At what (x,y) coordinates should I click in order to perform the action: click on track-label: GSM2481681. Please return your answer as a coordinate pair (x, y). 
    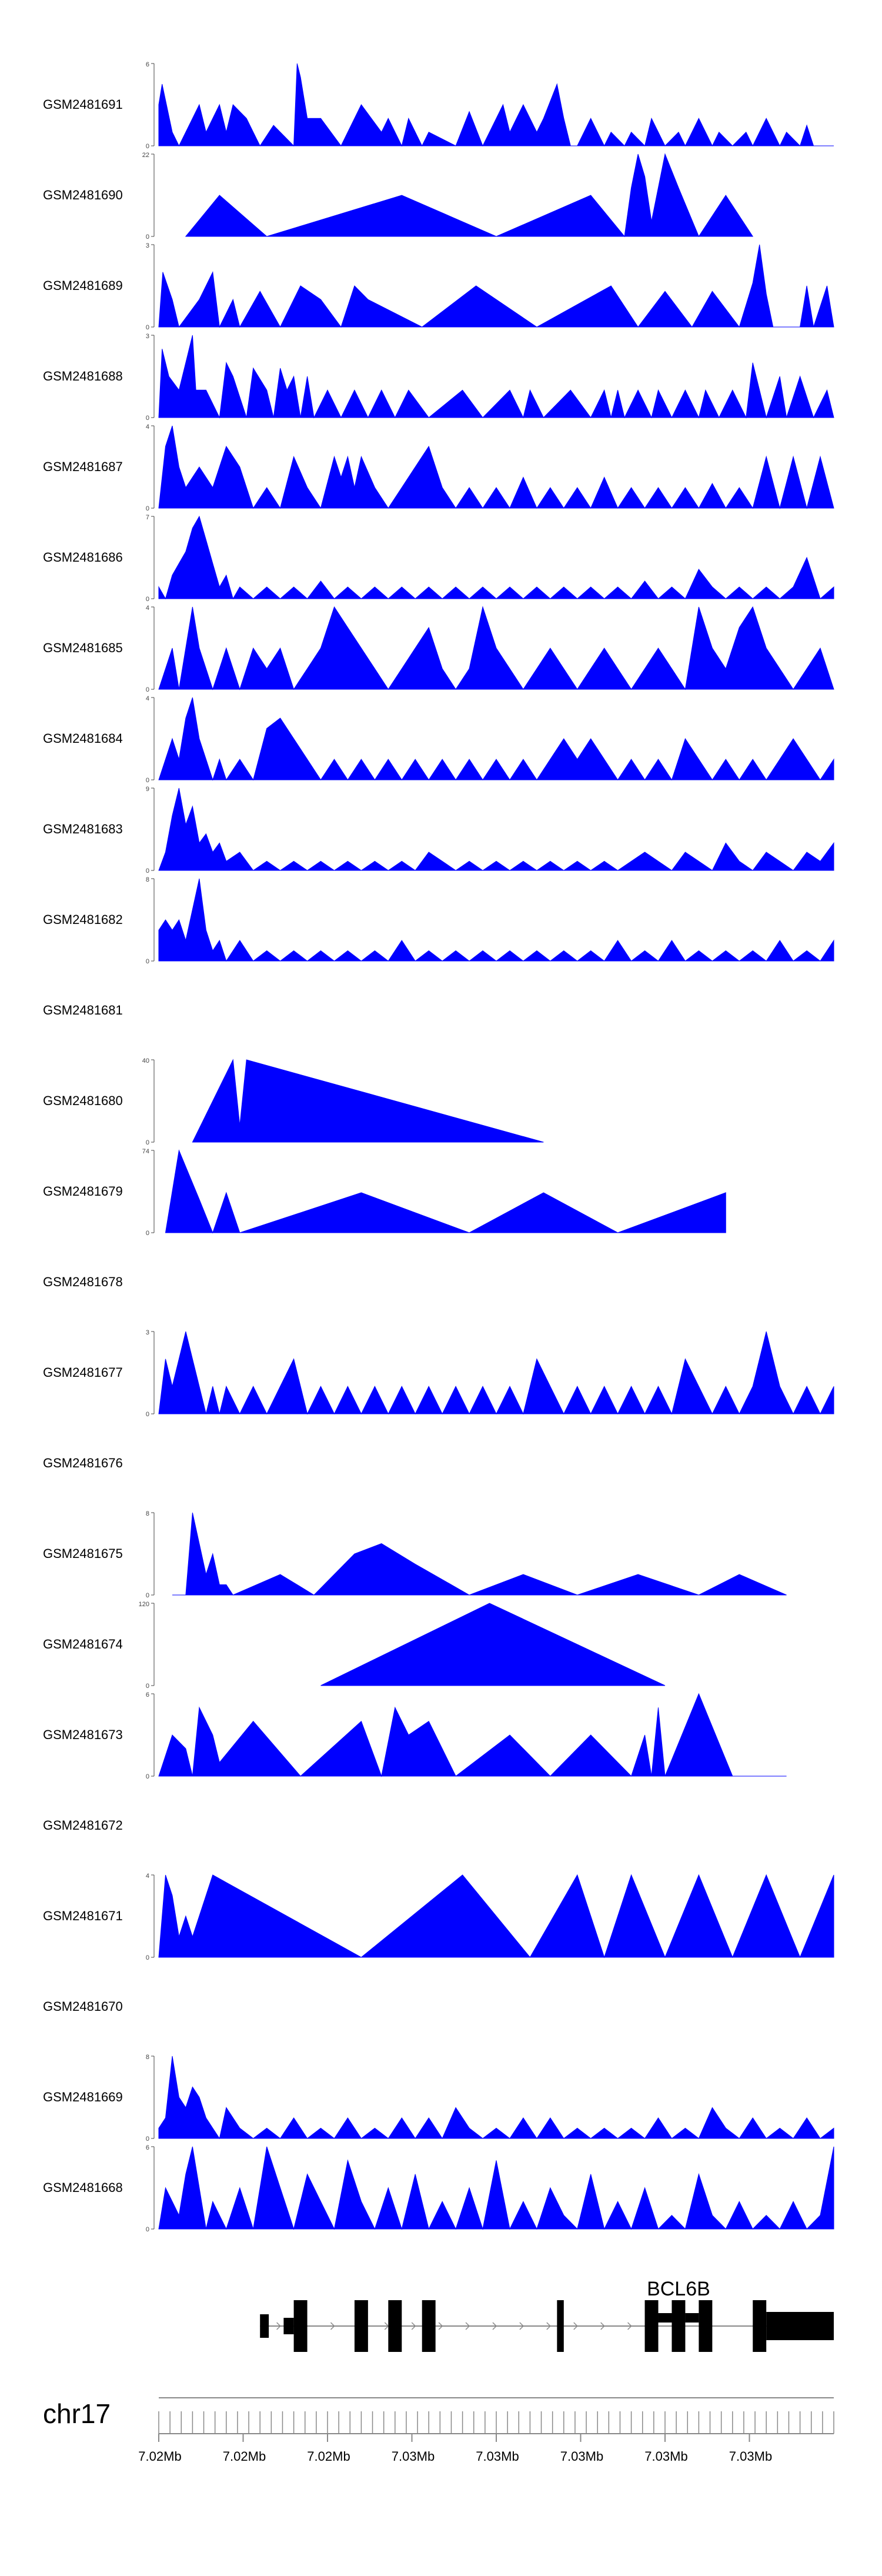
    Looking at the image, I should click on (83, 1010).